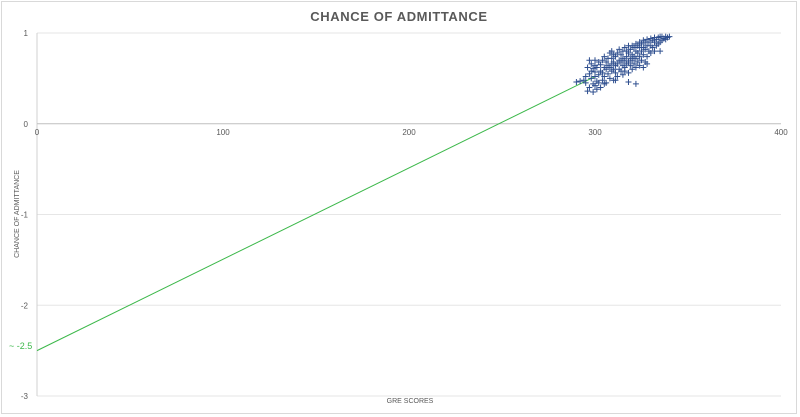 Image resolution: width=800 pixels, height=417 pixels. What do you see at coordinates (781, 132) in the screenshot?
I see `x-tick-label: 400` at bounding box center [781, 132].